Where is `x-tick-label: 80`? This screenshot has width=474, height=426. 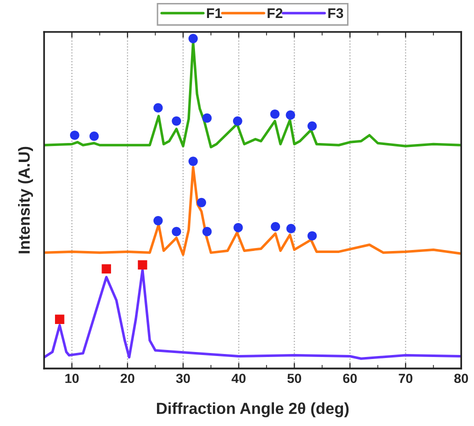
x-tick-label: 80 is located at coordinates (461, 379).